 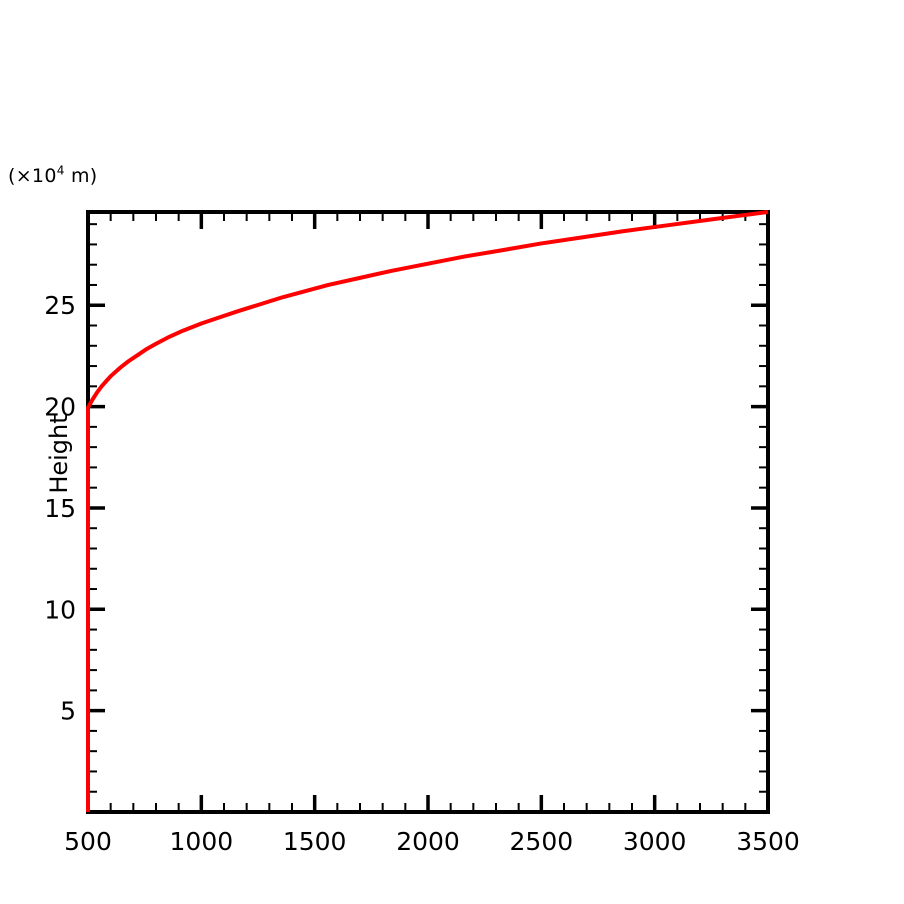 What do you see at coordinates (428, 841) in the screenshot?
I see `x-tick-label: 2000` at bounding box center [428, 841].